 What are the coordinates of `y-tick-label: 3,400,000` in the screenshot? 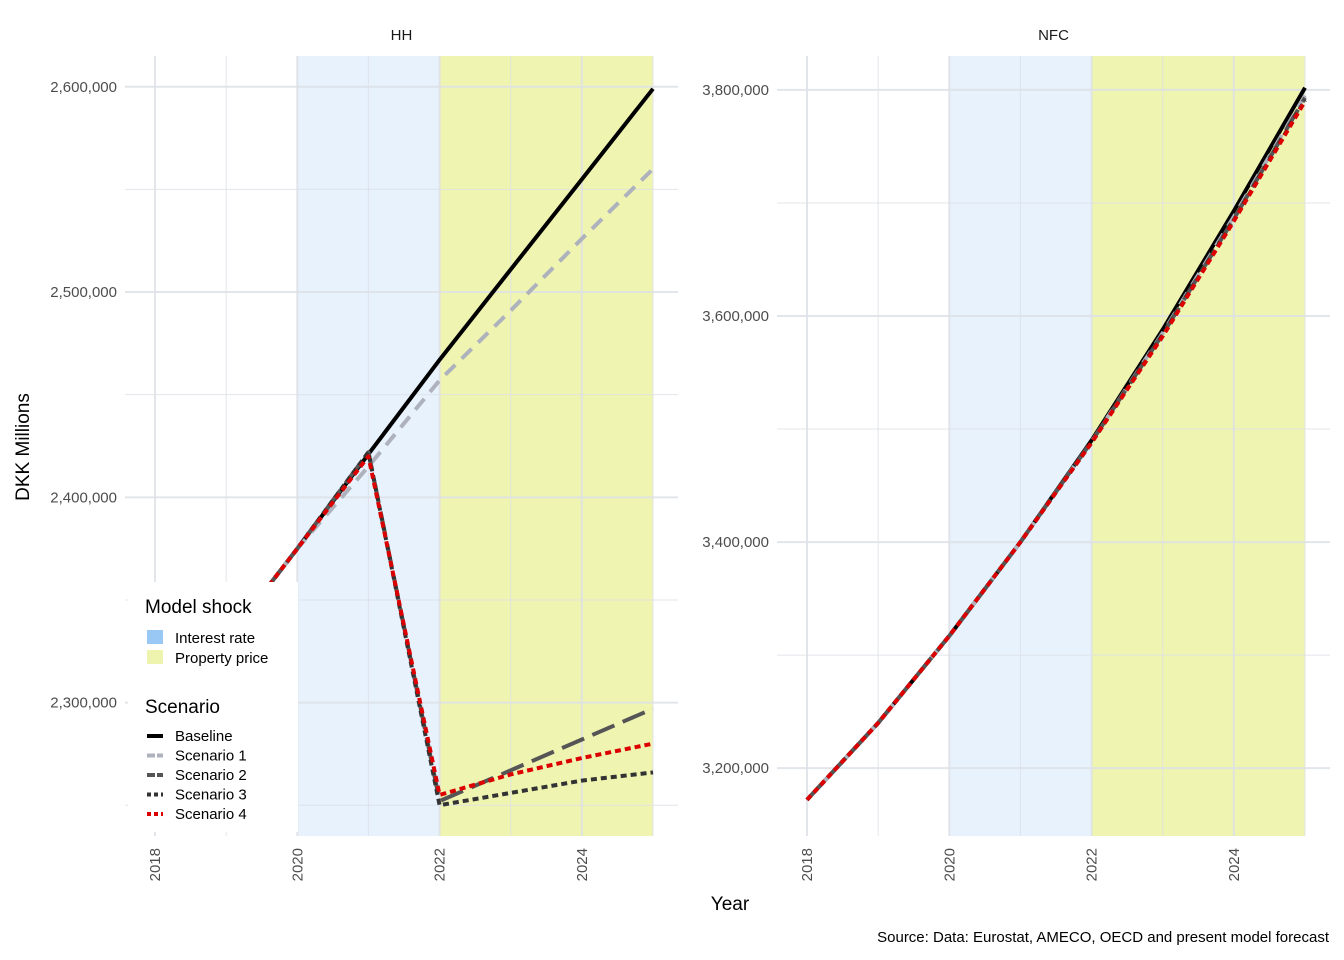 It's located at (735, 542).